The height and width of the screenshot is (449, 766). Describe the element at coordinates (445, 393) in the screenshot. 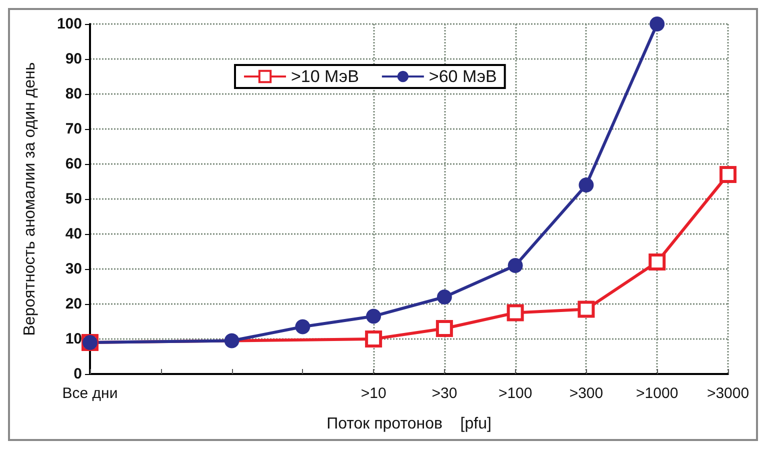

I see `x-tick-label: >30` at that location.